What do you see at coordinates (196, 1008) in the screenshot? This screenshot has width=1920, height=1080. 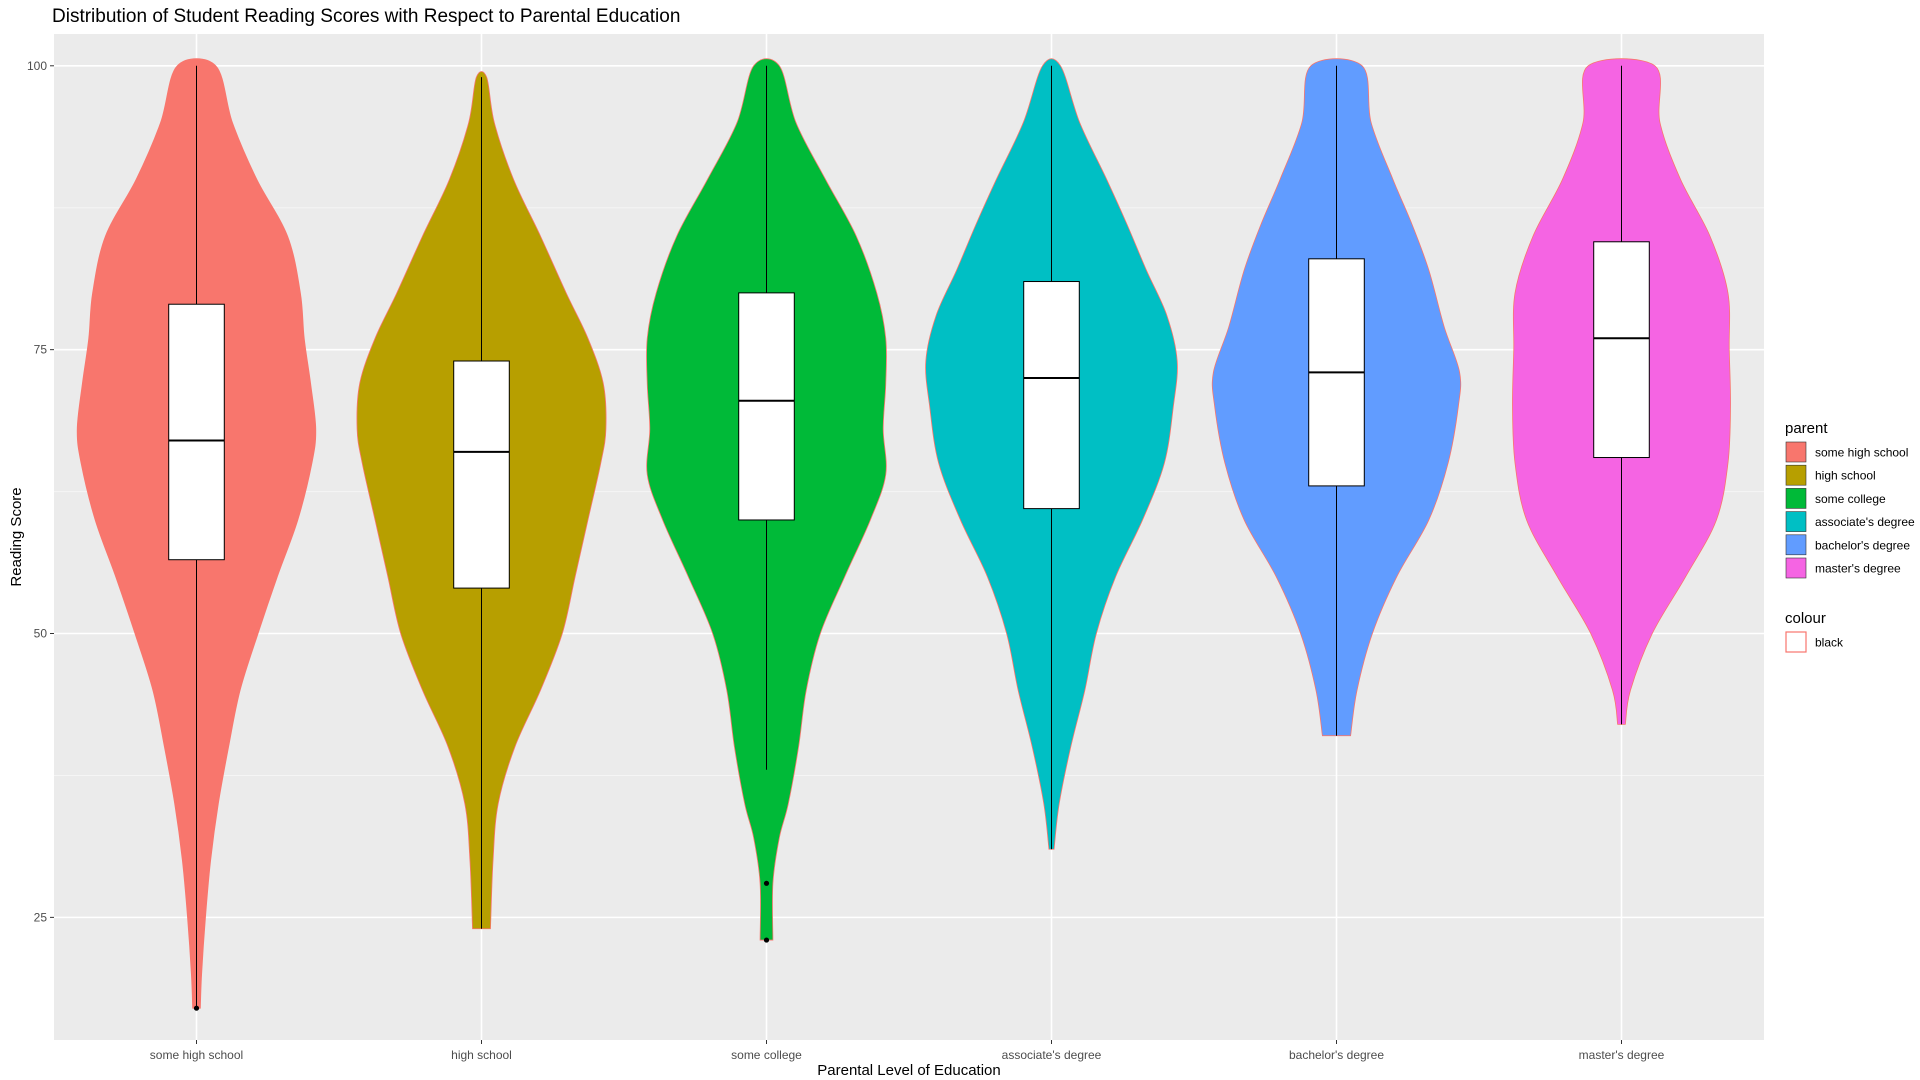 I see `outlier-point-some-high-school` at bounding box center [196, 1008].